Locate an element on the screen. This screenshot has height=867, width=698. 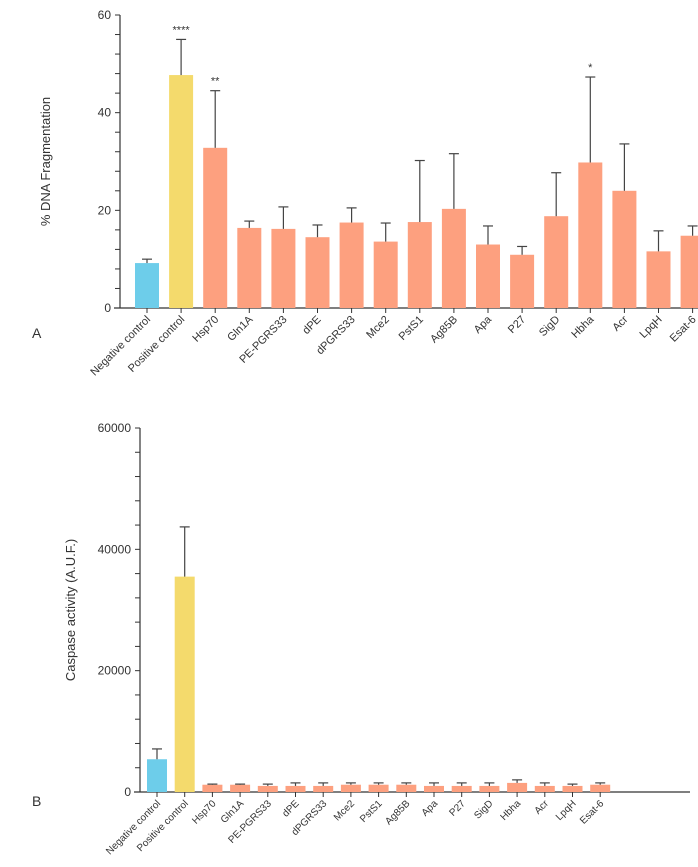
y-tick-label: 60 is located at coordinates (105, 15).